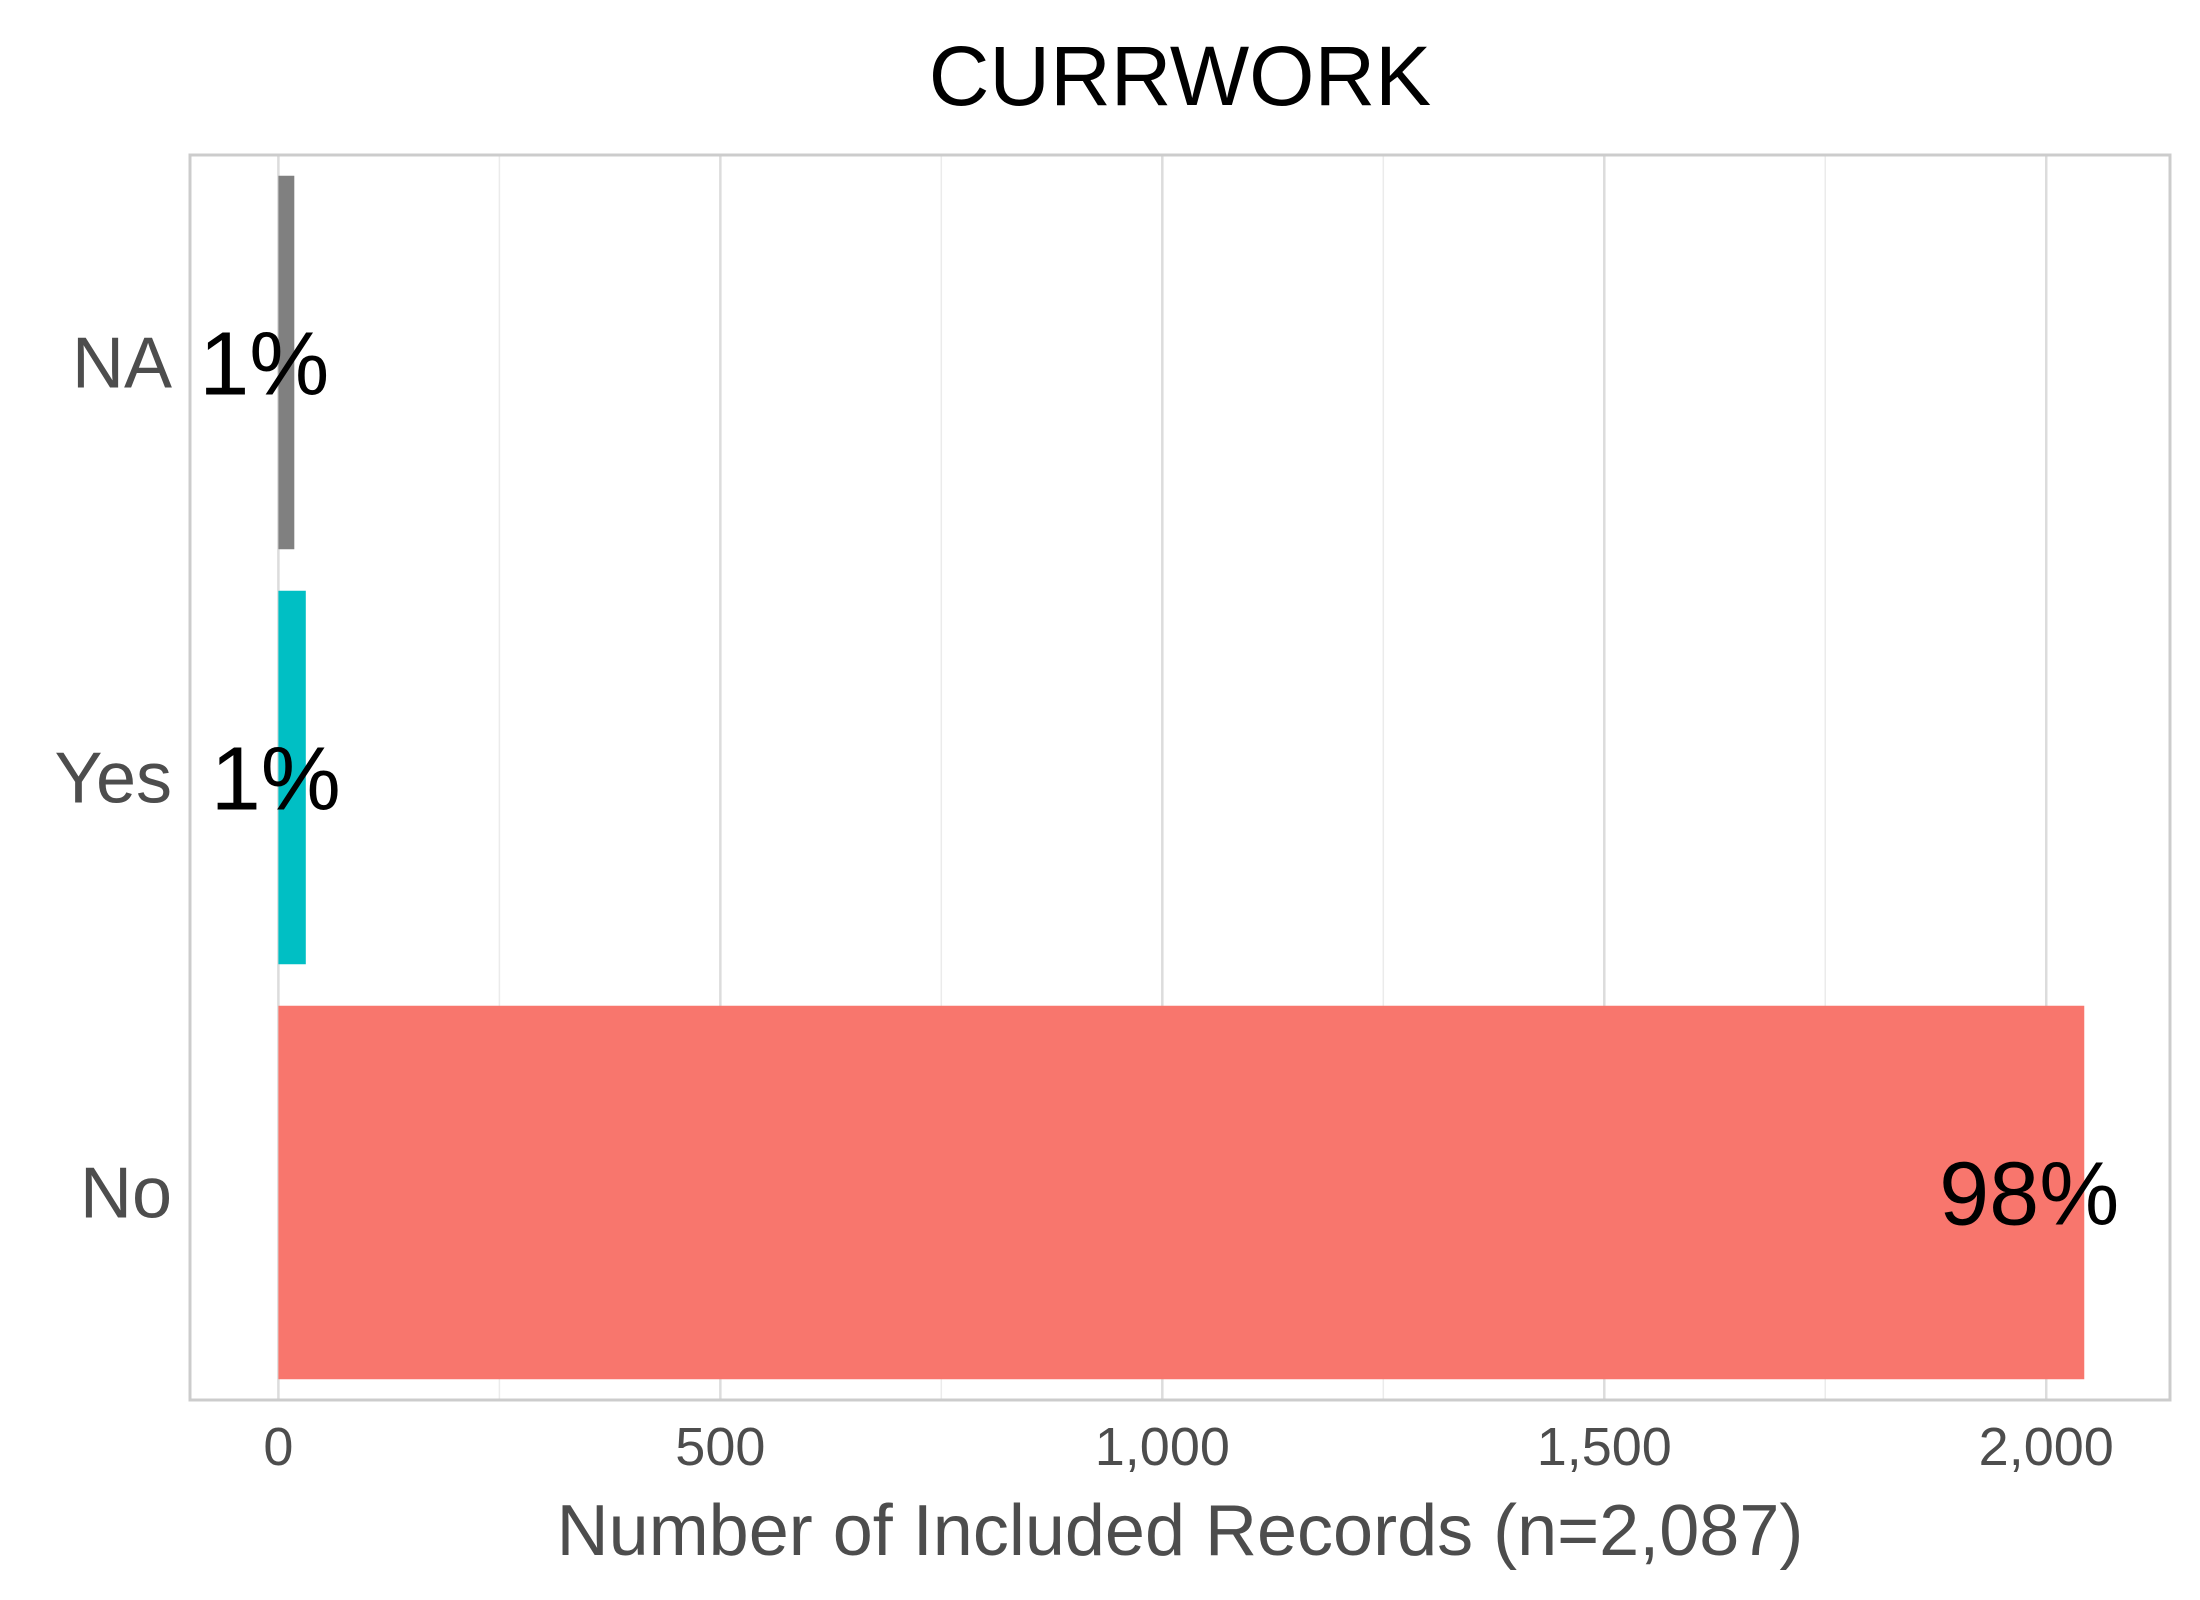  I want to click on x-tick-label: 1,000, so click(1162, 1447).